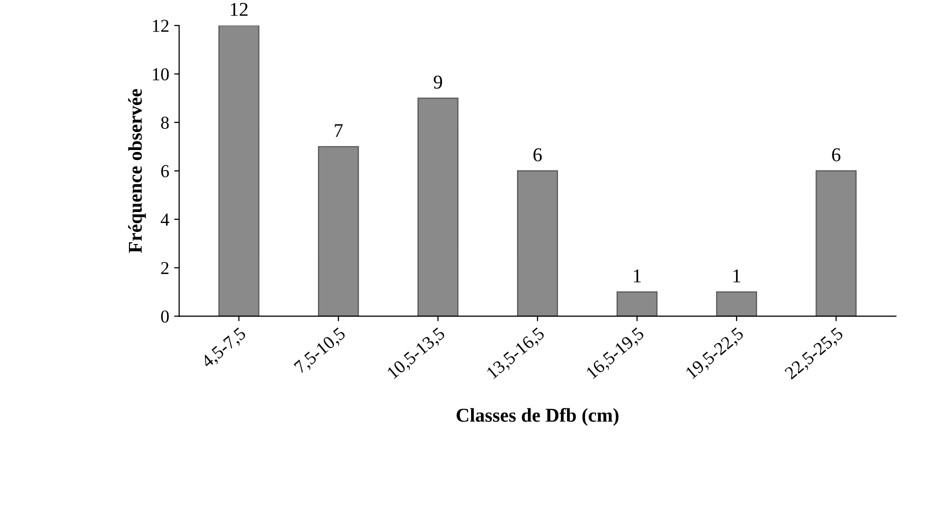 Image resolution: width=943 pixels, height=510 pixels. I want to click on y-tick-label: 12, so click(160, 26).